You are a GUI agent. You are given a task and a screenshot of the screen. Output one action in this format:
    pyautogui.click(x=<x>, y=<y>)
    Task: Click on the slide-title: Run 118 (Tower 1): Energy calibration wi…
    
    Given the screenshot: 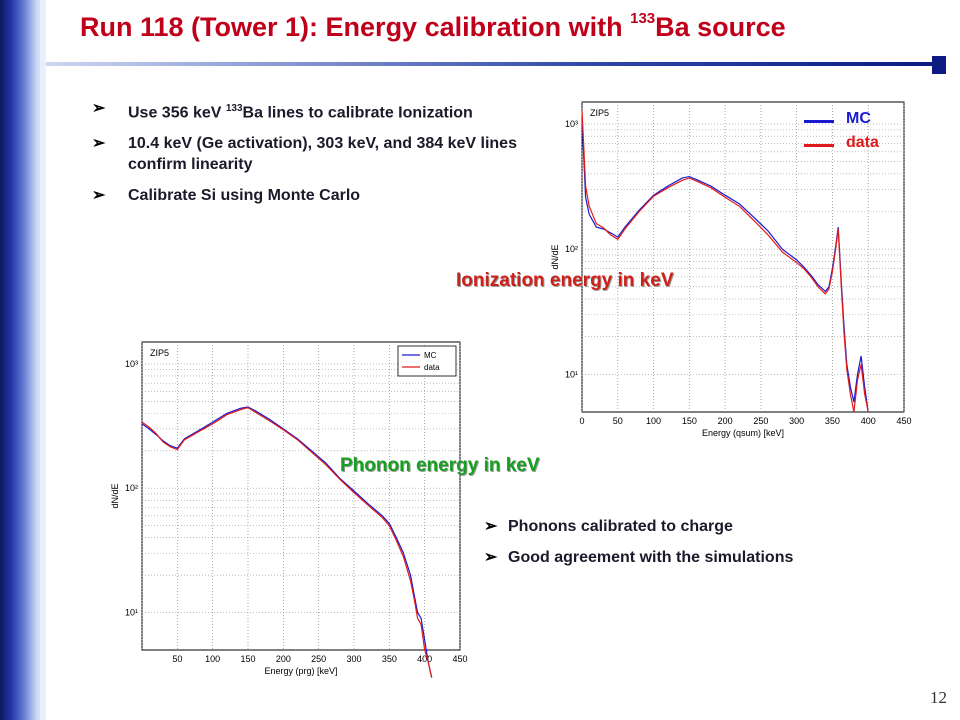 What is the action you would take?
    pyautogui.click(x=433, y=26)
    